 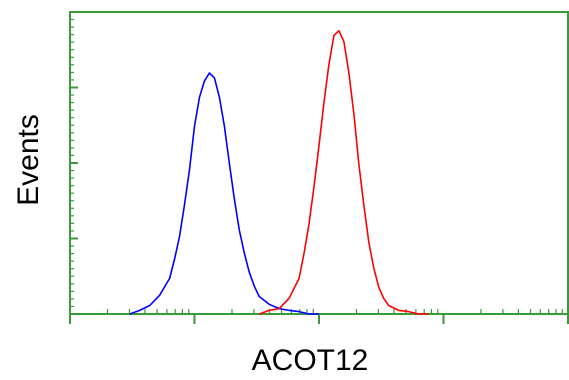 I want to click on y-axis-label: Events, so click(x=28, y=160).